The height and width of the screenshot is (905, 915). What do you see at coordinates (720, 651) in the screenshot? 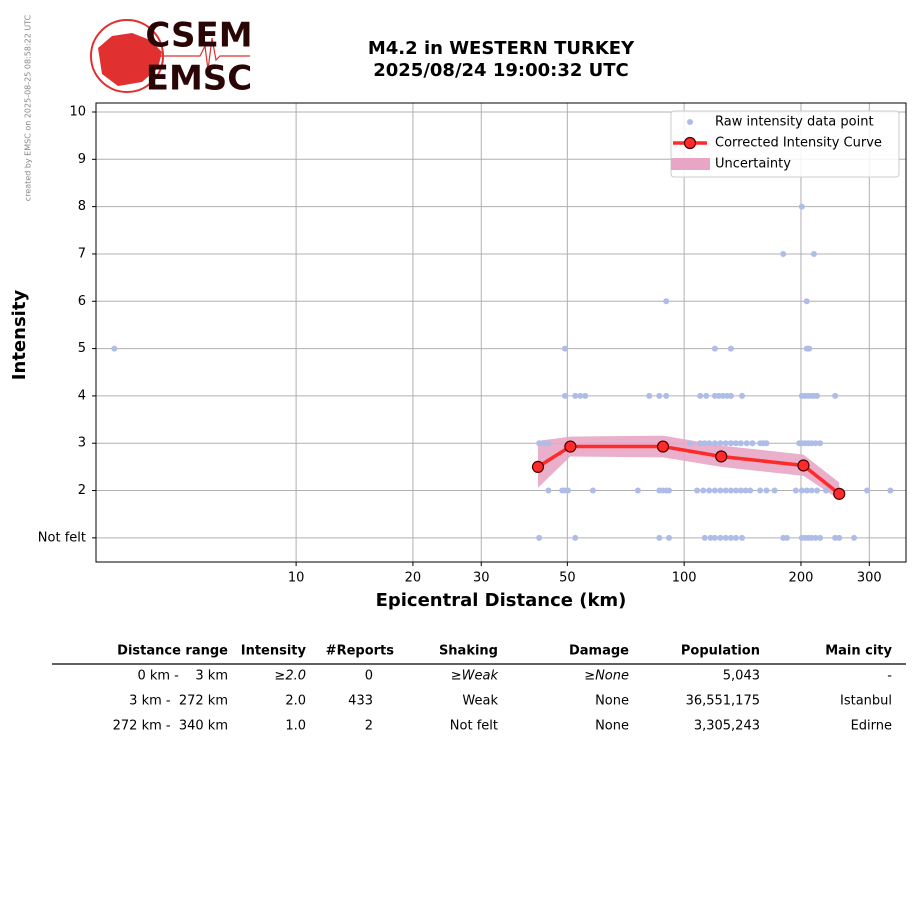
I see `table-header: Population` at bounding box center [720, 651].